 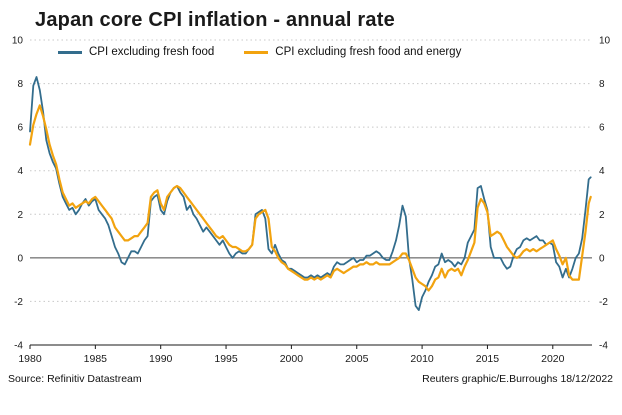 I want to click on svg-text: 1995, so click(x=226, y=359).